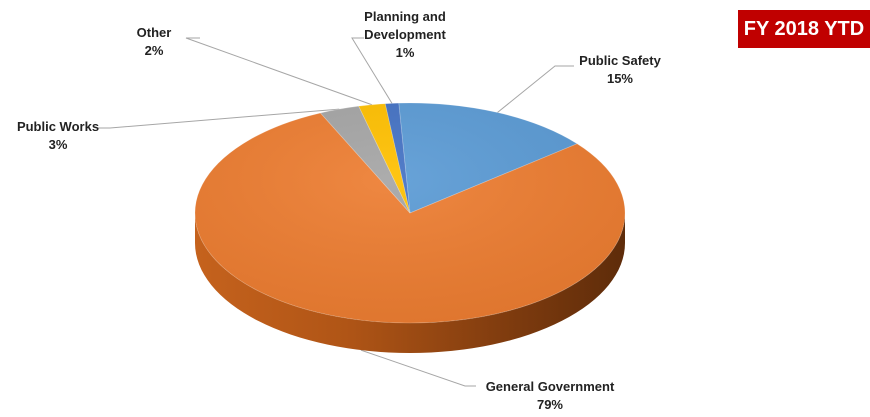 The height and width of the screenshot is (417, 870). Describe the element at coordinates (154, 50) in the screenshot. I see `label-other-pct: 2%` at that location.